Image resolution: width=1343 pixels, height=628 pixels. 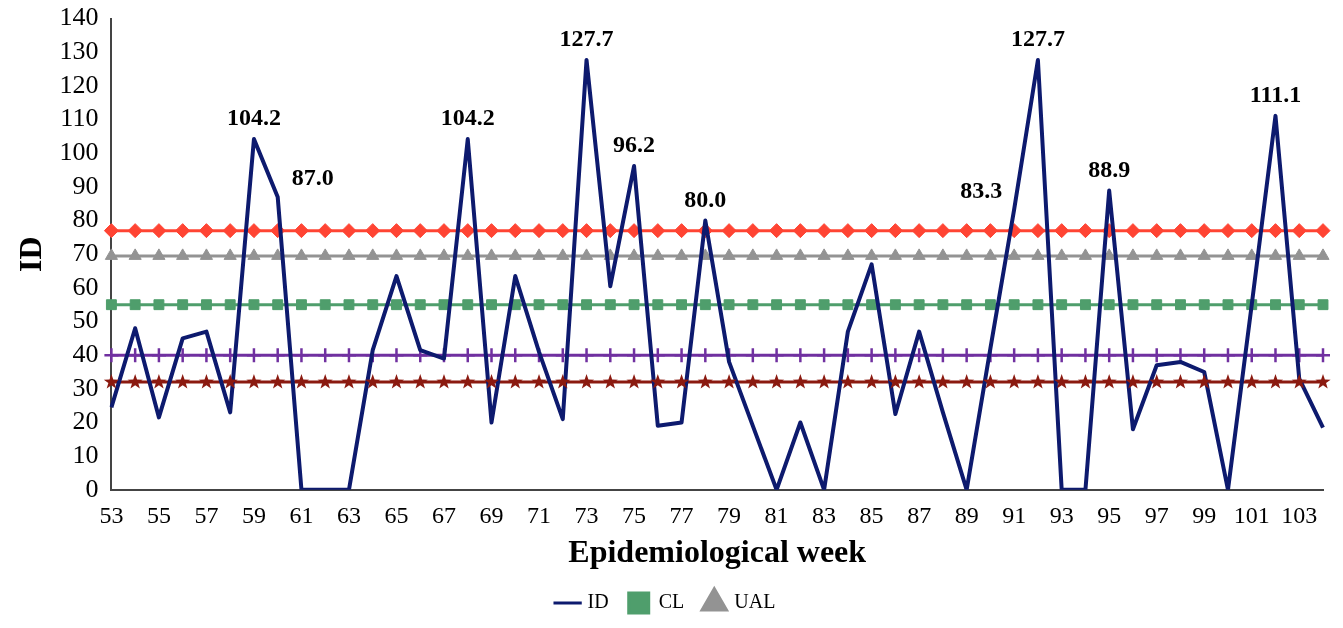 I want to click on x-tick-label: 83, so click(x=824, y=515).